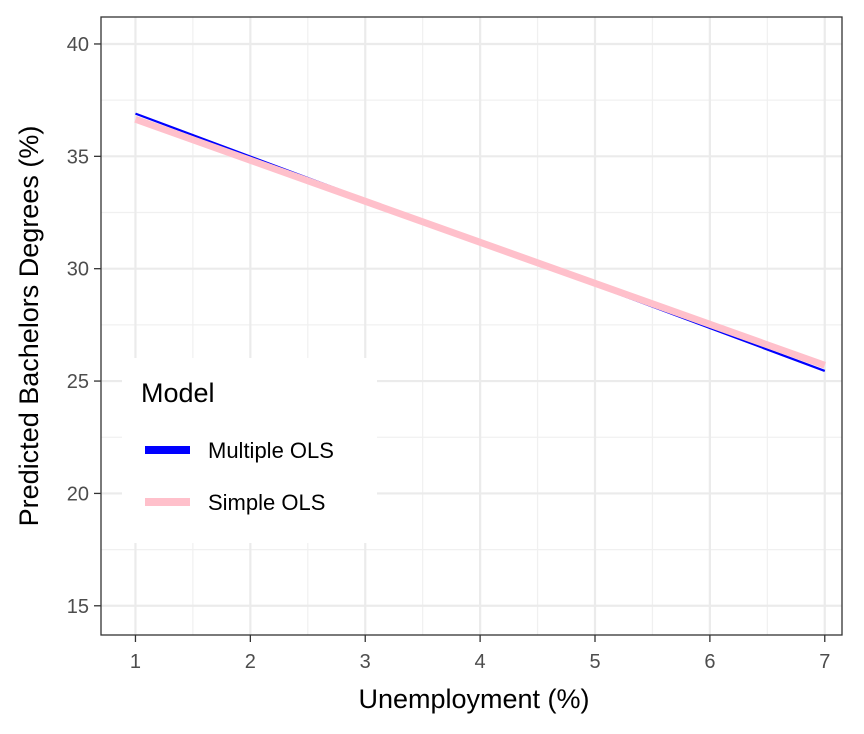 The height and width of the screenshot is (734, 864). I want to click on x-tick-label: 5, so click(594, 662).